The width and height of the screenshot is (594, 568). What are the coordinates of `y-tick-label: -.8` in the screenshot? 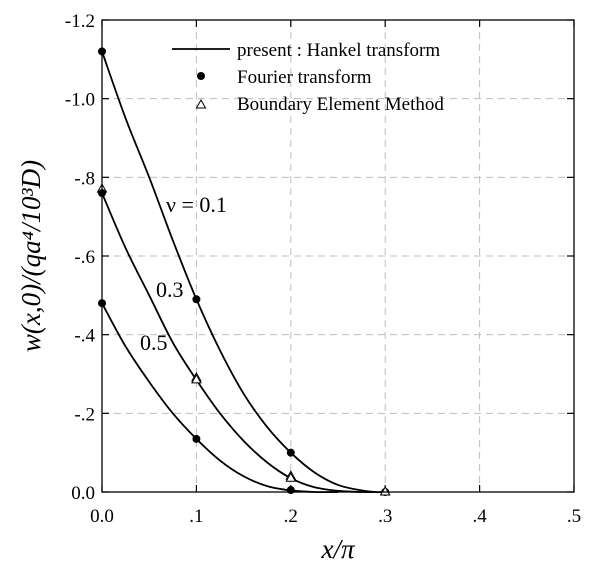 It's located at (84, 178).